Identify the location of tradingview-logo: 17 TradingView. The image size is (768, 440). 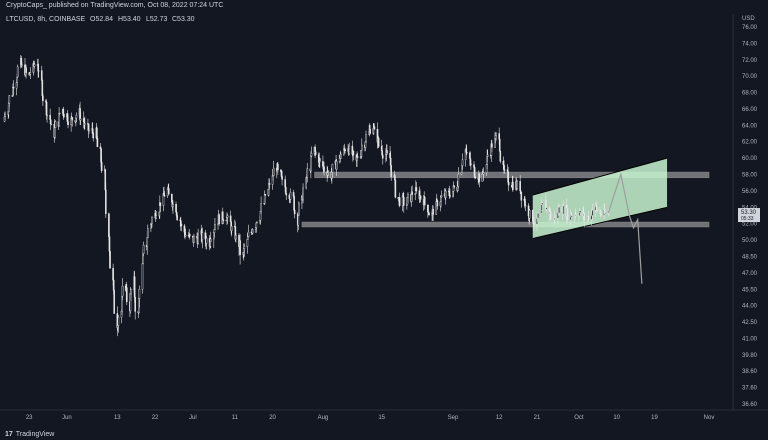
(29, 434).